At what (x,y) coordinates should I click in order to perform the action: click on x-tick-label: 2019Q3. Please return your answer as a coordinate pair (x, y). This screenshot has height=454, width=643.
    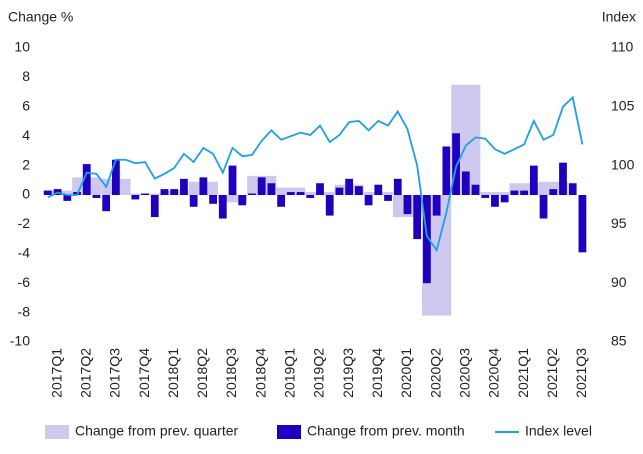
    Looking at the image, I should click on (348, 373).